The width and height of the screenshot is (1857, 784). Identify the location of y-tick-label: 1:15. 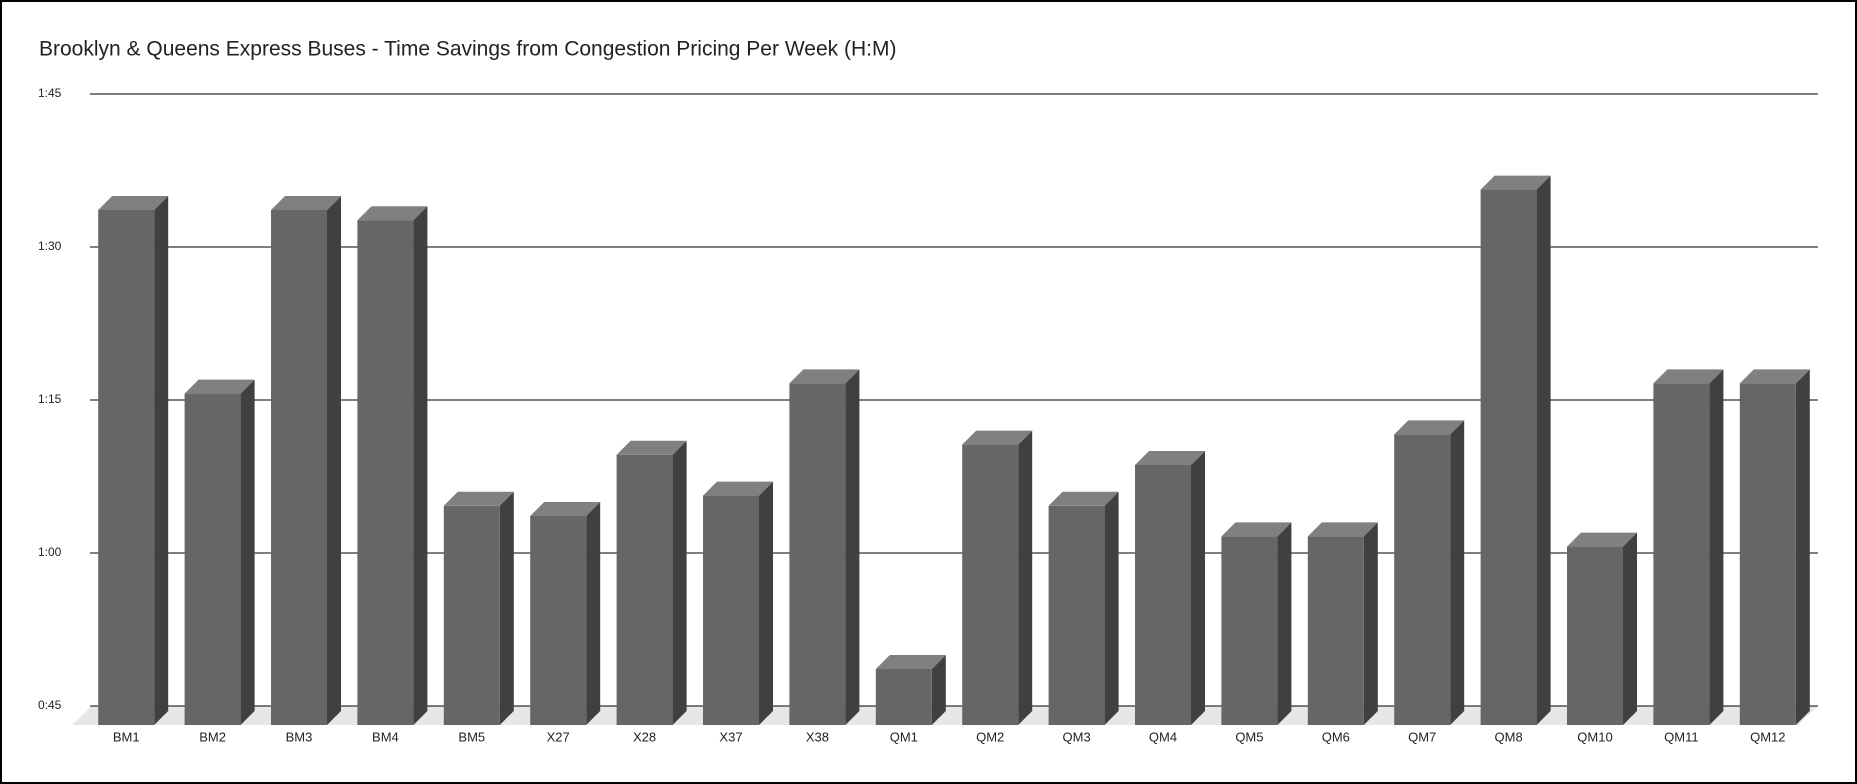
(50, 399).